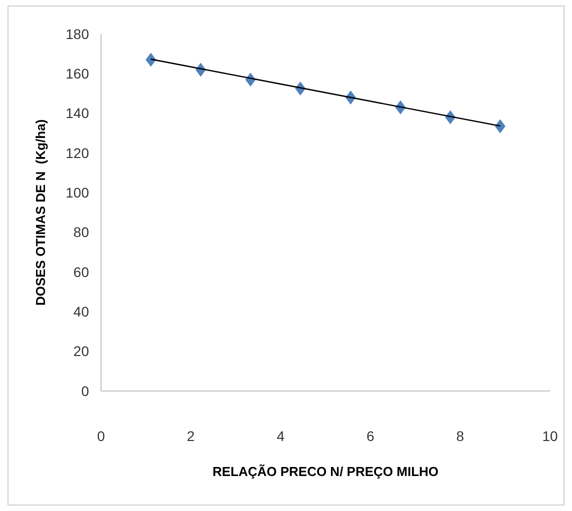 This screenshot has width=572, height=511. What do you see at coordinates (78, 34) in the screenshot?
I see `y-tick-label: 180` at bounding box center [78, 34].